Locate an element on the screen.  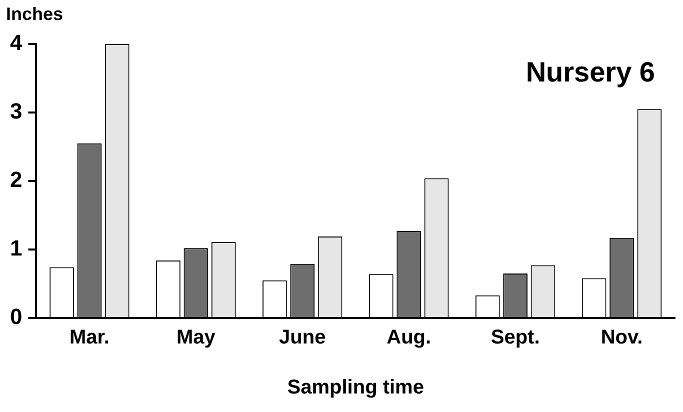
y-tick-label: 3 is located at coordinates (16, 111).